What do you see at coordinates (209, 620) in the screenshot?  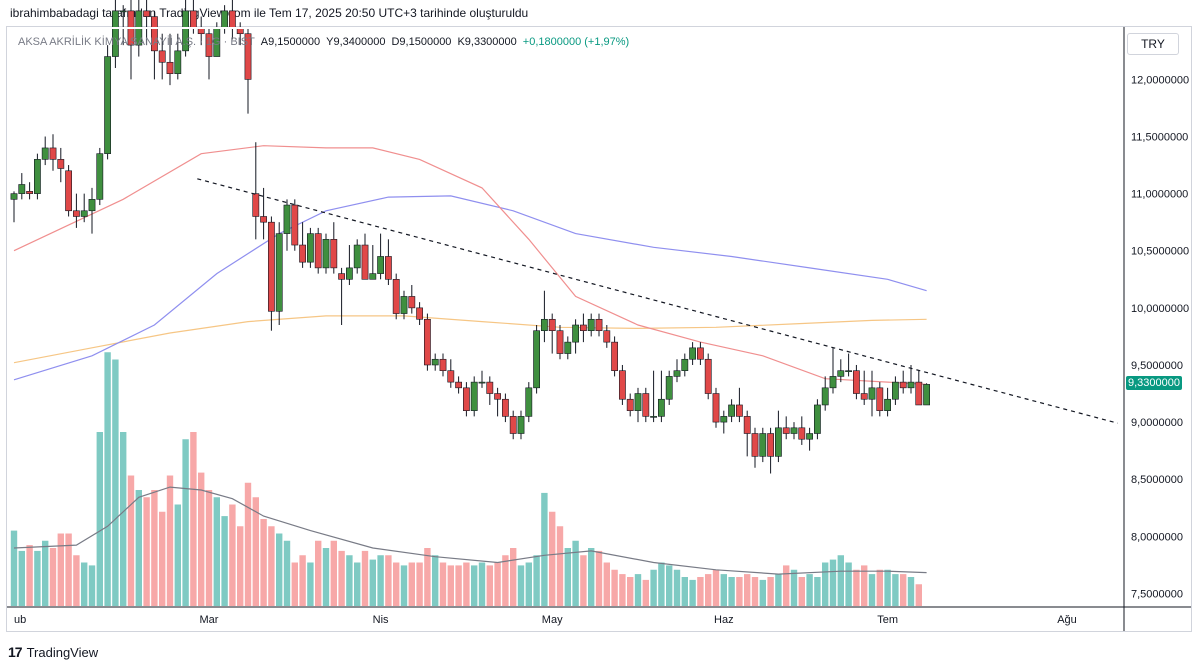 I see `time-tick-label: Mar` at bounding box center [209, 620].